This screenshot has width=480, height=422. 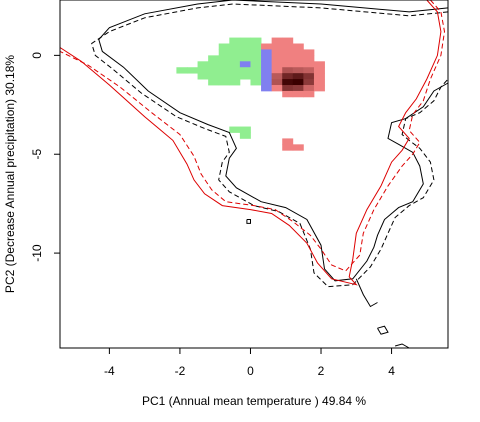 What do you see at coordinates (391, 371) in the screenshot?
I see `x-tick-label: 4` at bounding box center [391, 371].